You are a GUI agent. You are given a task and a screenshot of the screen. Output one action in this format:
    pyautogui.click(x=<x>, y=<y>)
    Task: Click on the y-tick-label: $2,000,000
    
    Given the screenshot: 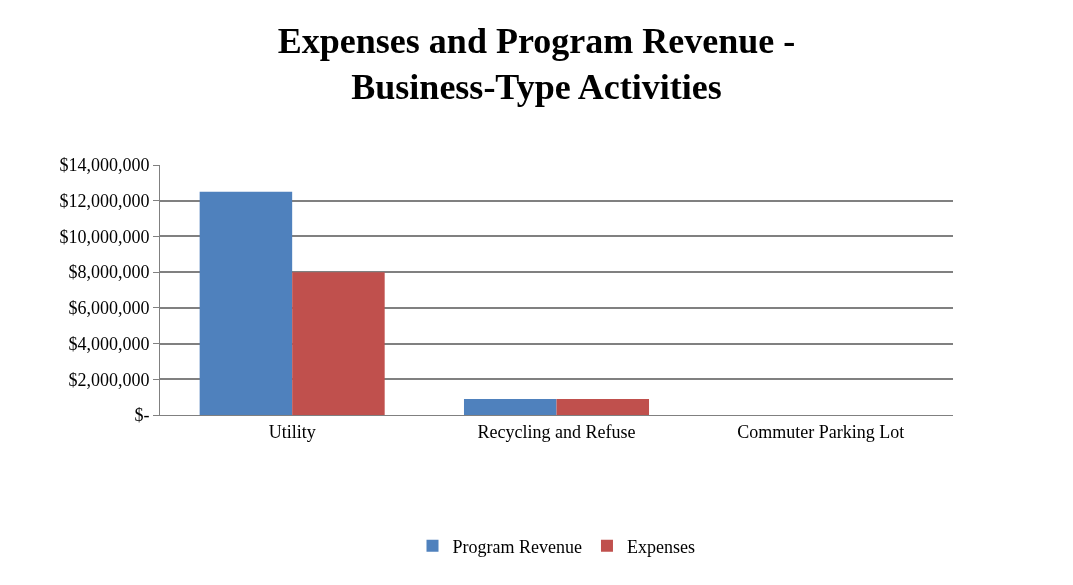 What is the action you would take?
    pyautogui.click(x=109, y=379)
    